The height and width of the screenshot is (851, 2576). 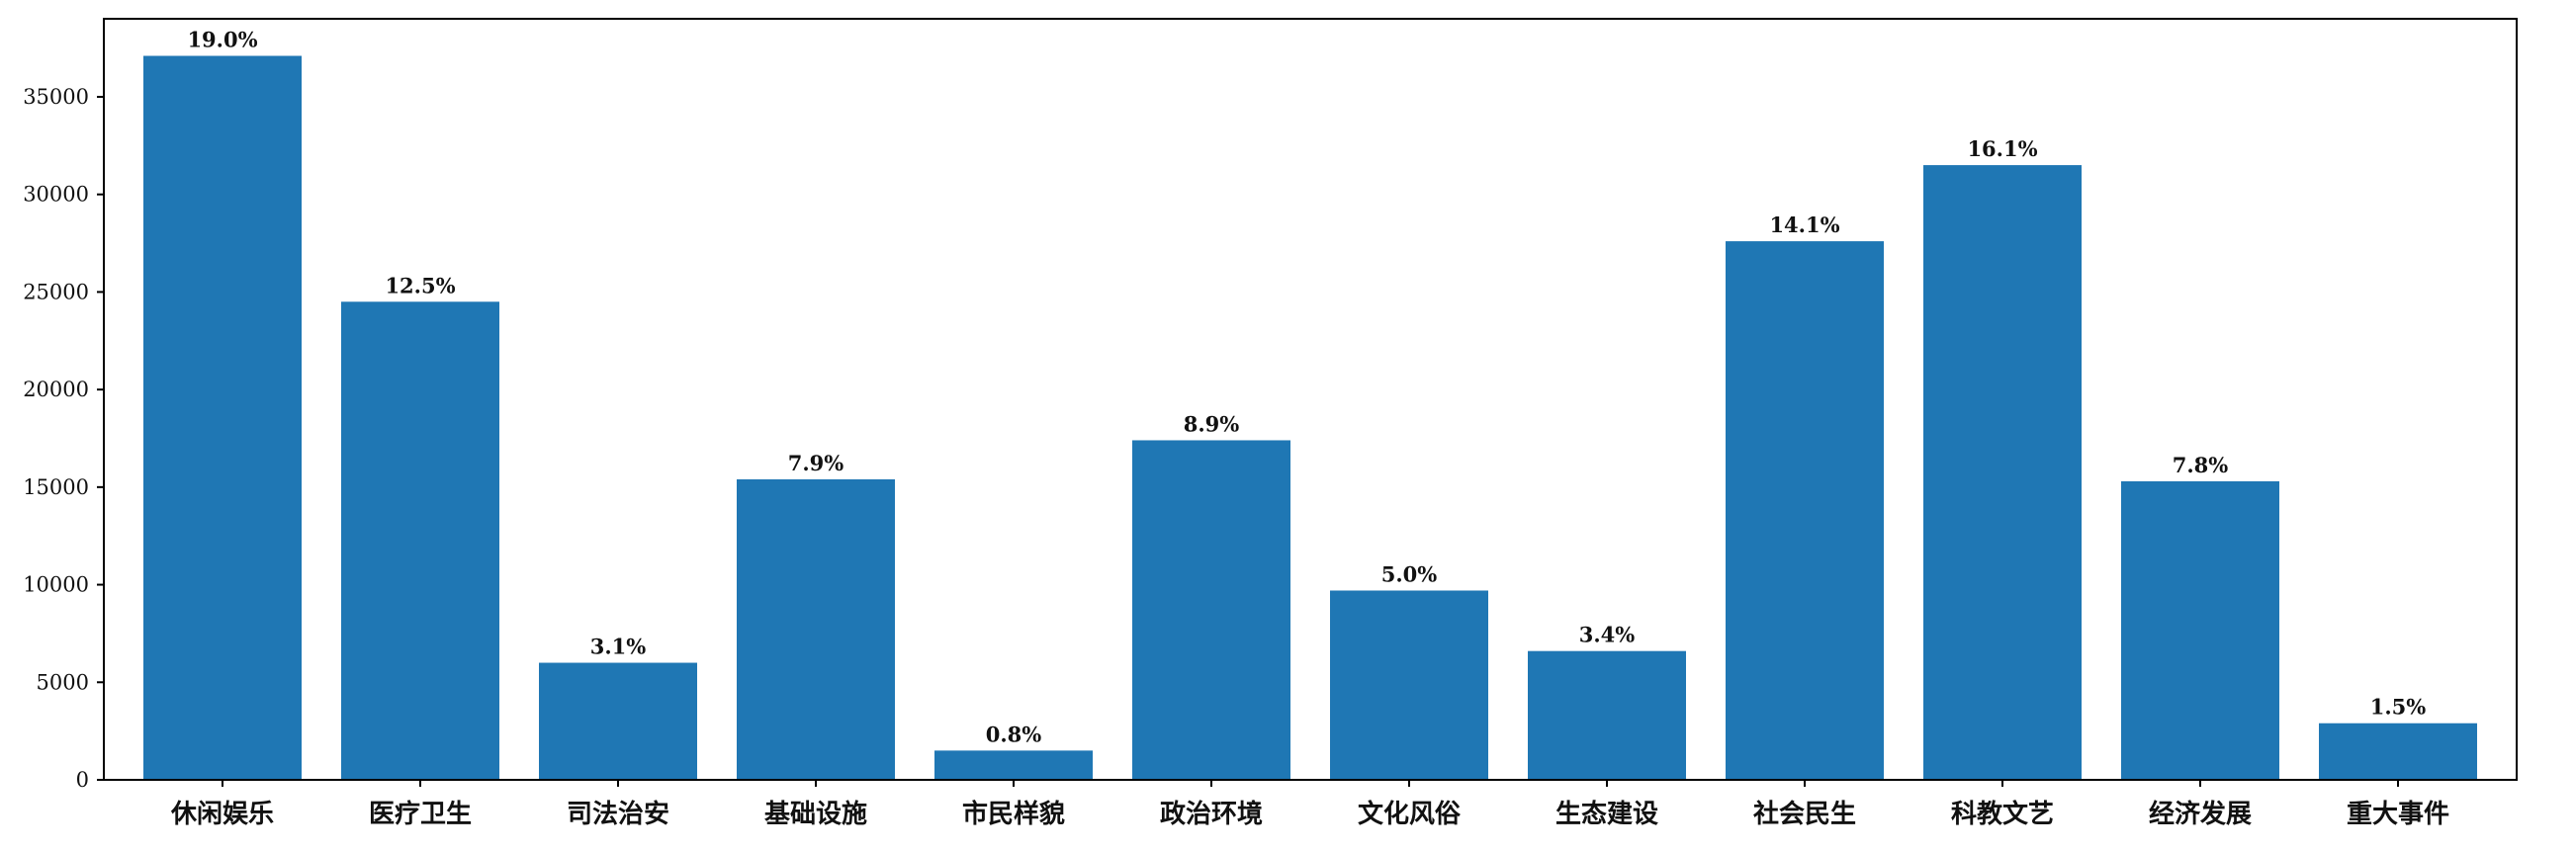 What do you see at coordinates (222, 814) in the screenshot?
I see `x-tick-label: 休闲娱乐` at bounding box center [222, 814].